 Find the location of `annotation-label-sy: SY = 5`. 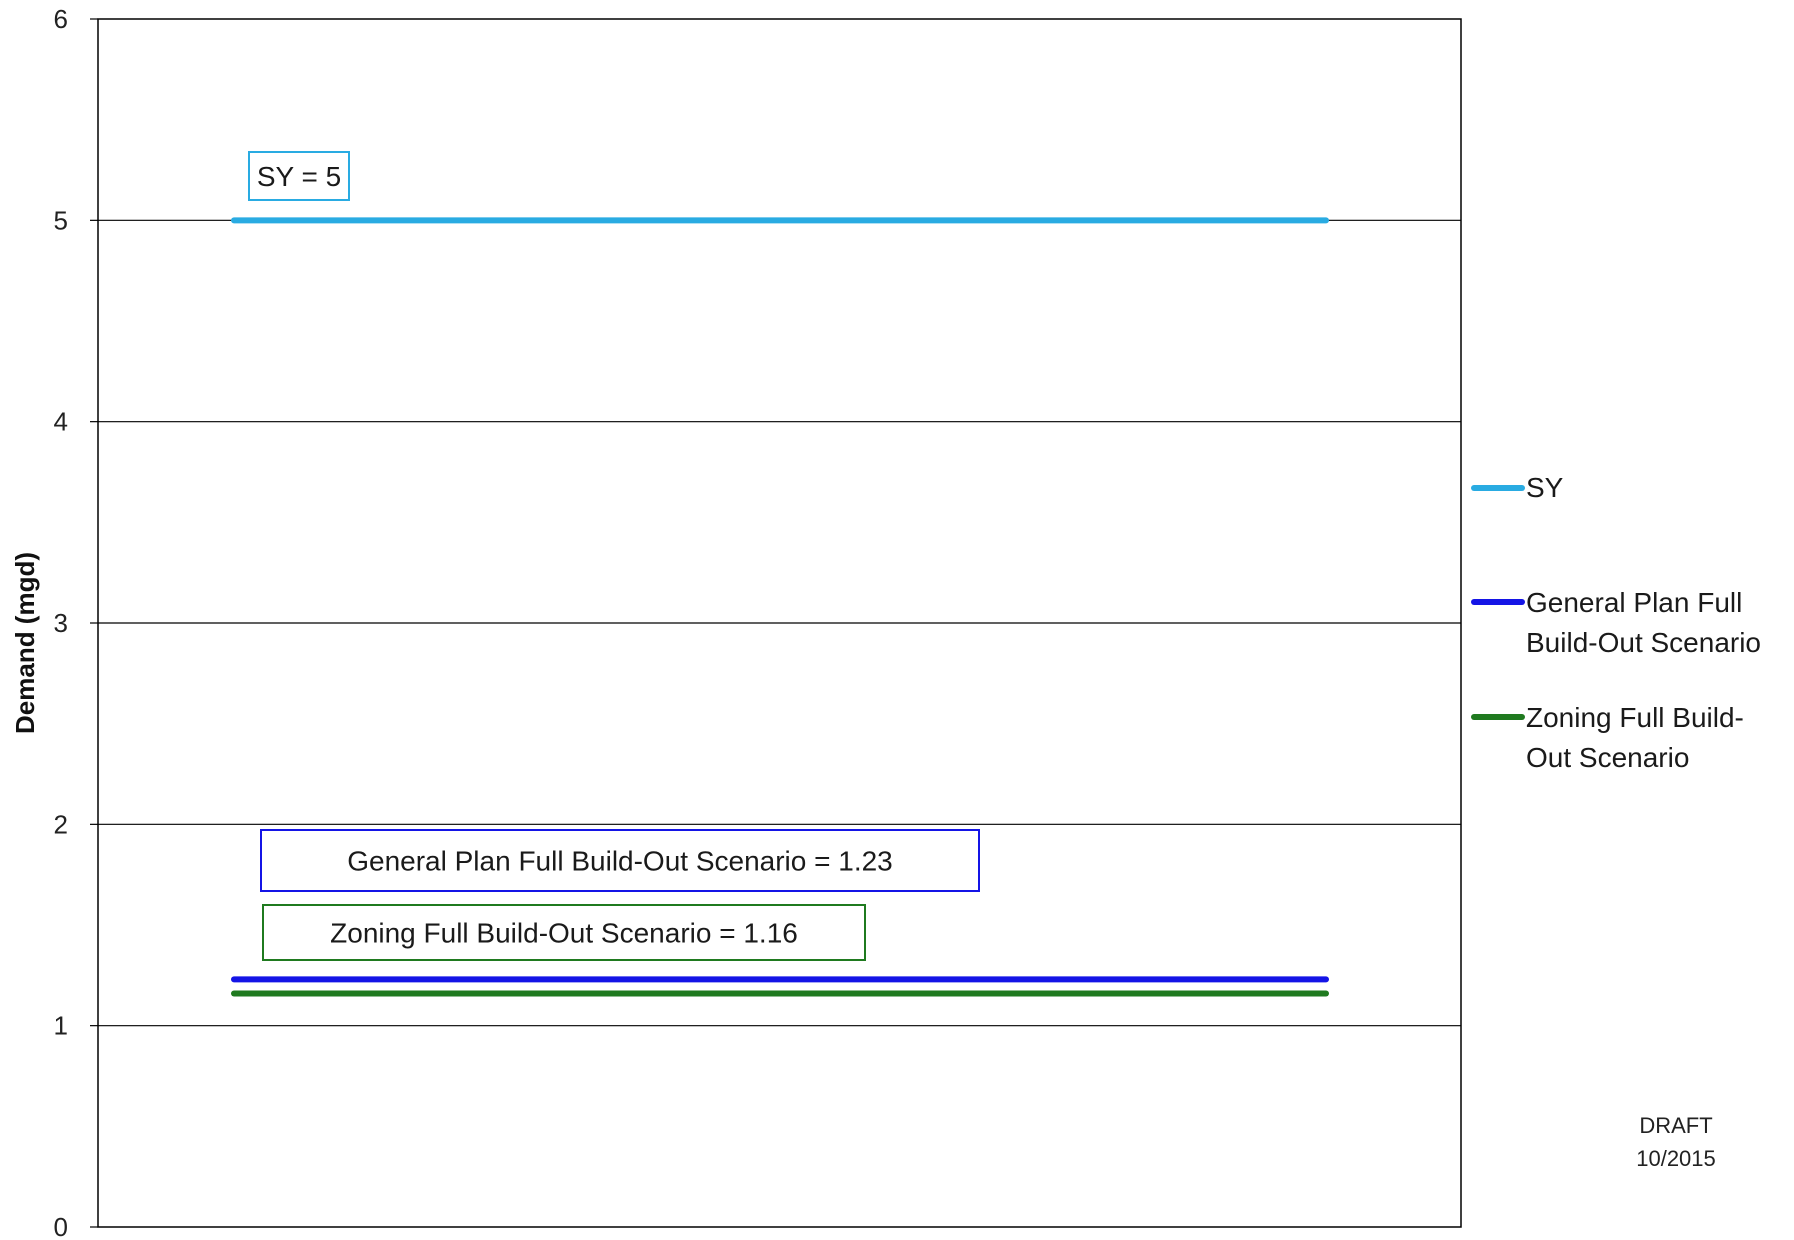

annotation-label-sy: SY = 5 is located at coordinates (299, 176).